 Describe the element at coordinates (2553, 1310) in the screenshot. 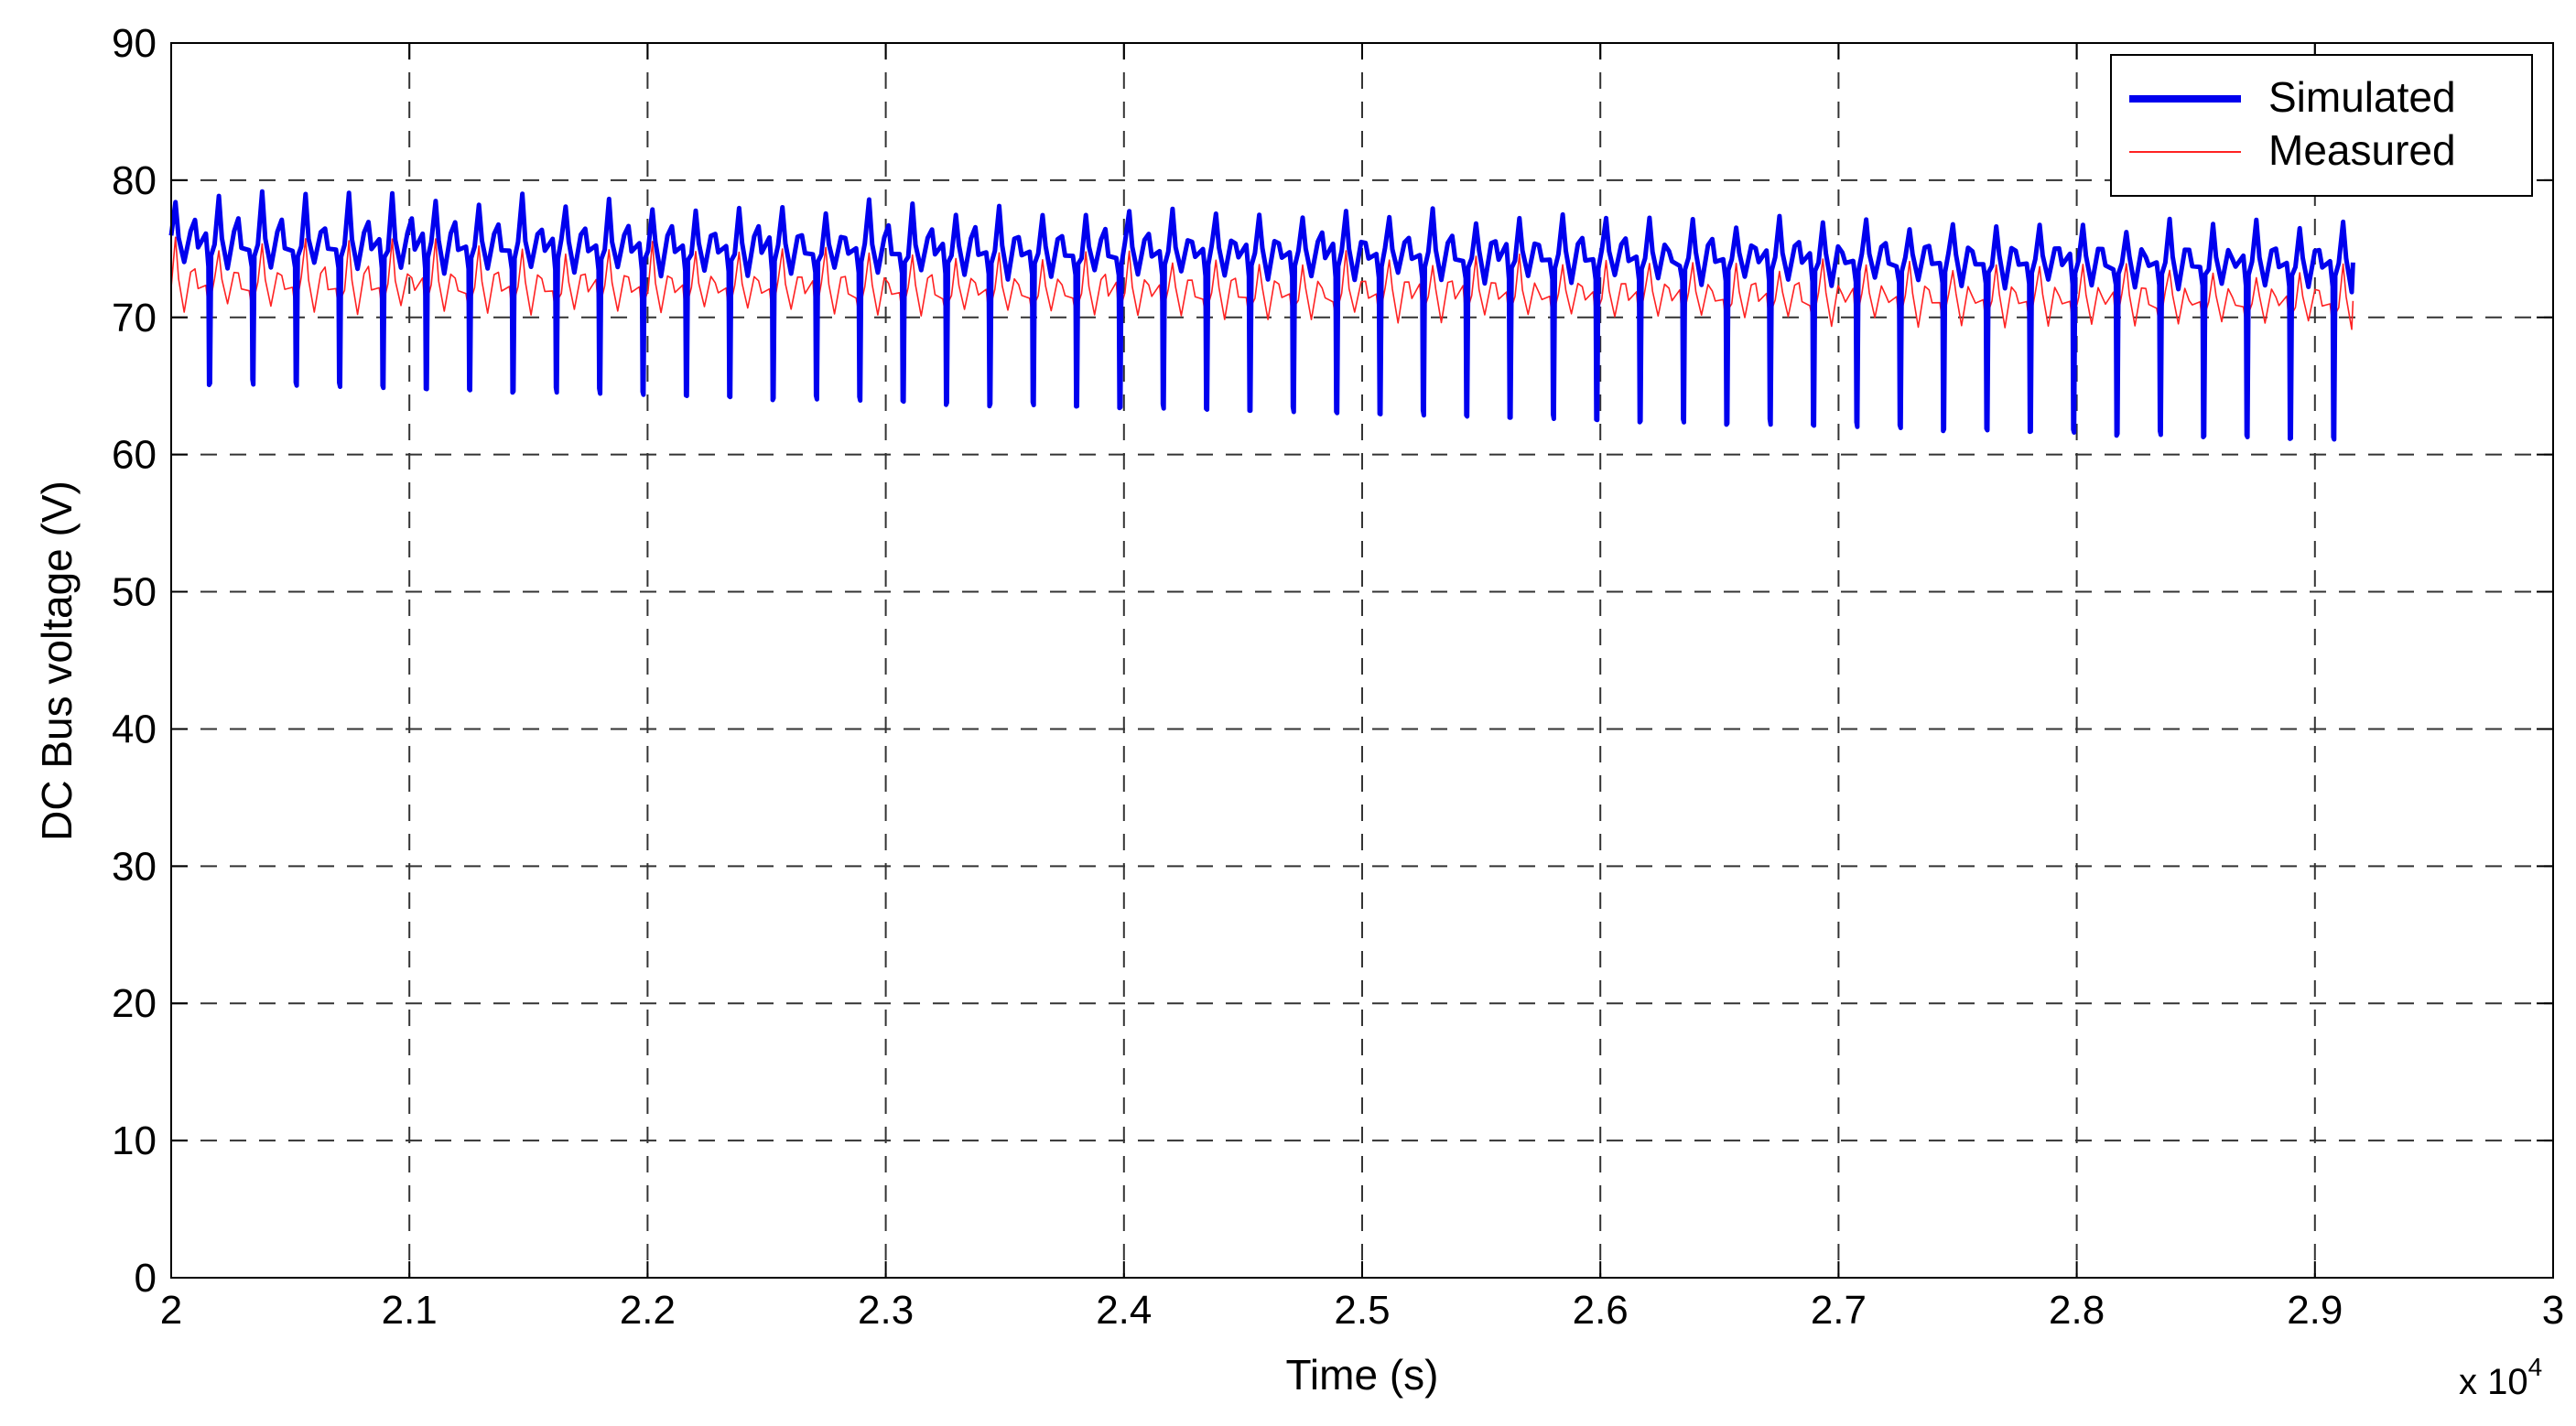

I see `x-tick-label: 3` at that location.